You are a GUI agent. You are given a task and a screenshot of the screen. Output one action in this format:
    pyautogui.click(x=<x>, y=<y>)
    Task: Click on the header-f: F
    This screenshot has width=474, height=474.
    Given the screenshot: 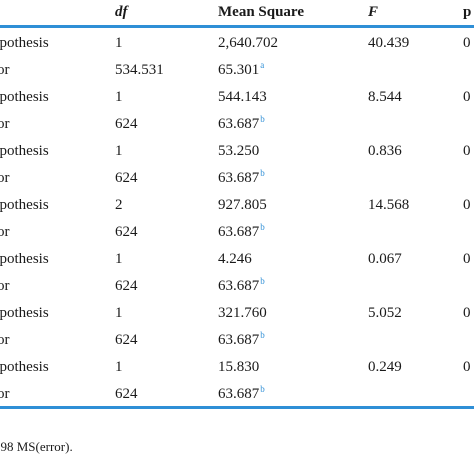 What is the action you would take?
    pyautogui.click(x=373, y=12)
    